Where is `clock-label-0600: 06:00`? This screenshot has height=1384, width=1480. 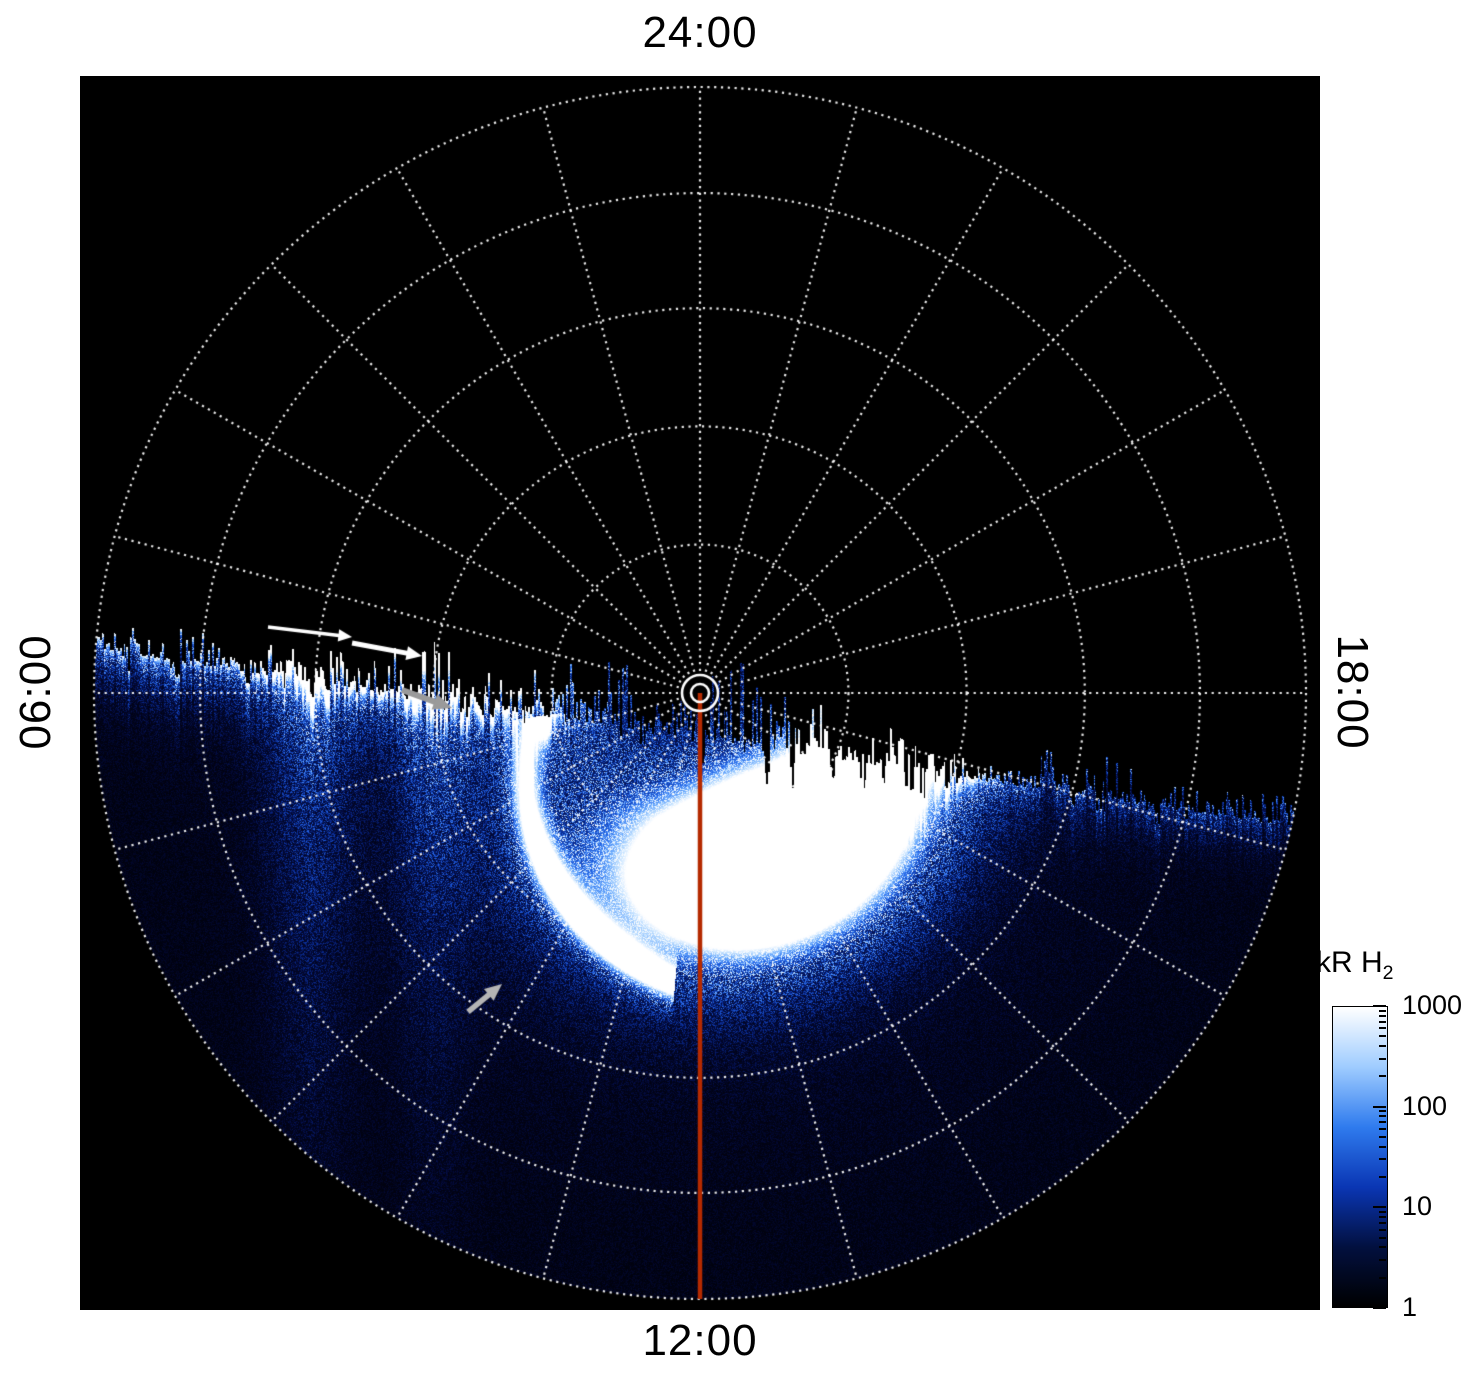 clock-label-0600: 06:00 is located at coordinates (35, 692).